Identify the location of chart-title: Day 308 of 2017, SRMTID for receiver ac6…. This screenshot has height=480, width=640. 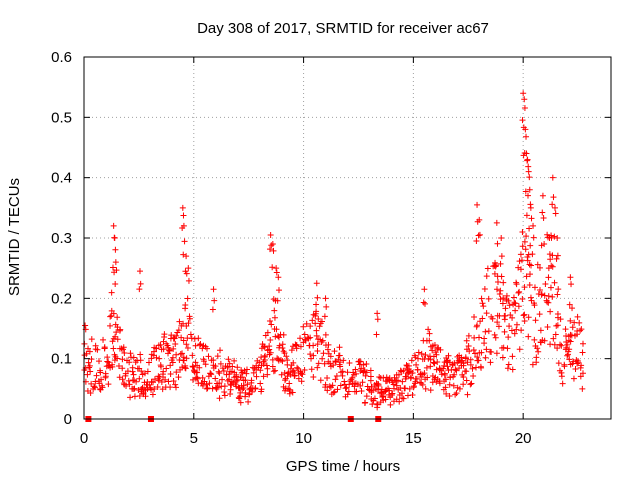
(343, 28).